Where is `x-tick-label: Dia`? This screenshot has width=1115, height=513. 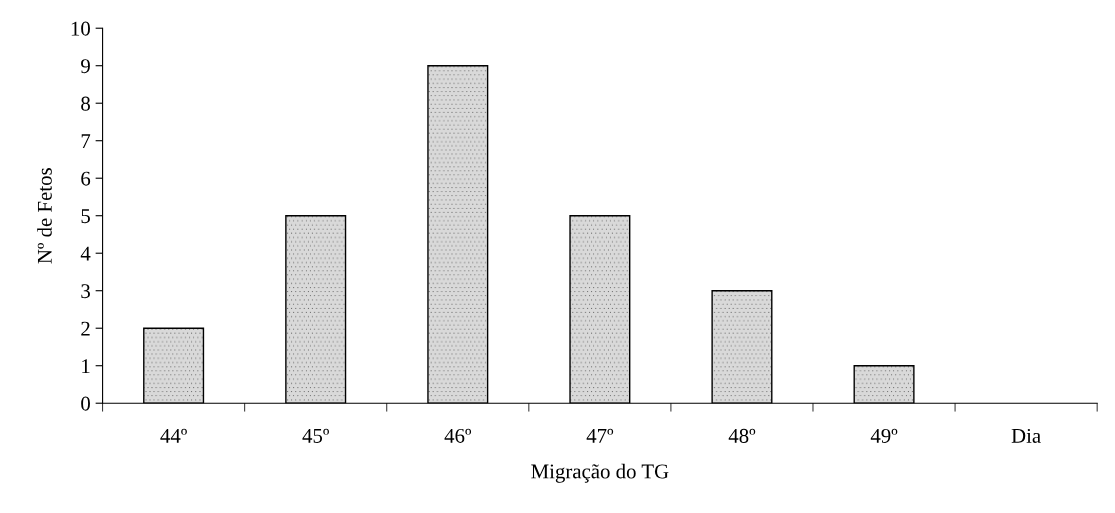
x-tick-label: Dia is located at coordinates (1026, 435).